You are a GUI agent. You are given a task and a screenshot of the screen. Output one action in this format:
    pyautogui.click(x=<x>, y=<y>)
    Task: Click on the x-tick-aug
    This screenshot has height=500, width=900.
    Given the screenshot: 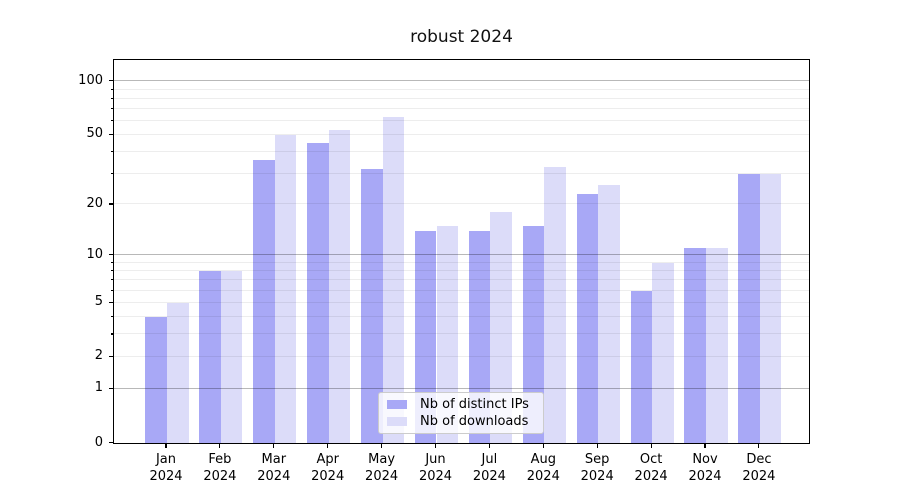 What is the action you would take?
    pyautogui.click(x=543, y=446)
    